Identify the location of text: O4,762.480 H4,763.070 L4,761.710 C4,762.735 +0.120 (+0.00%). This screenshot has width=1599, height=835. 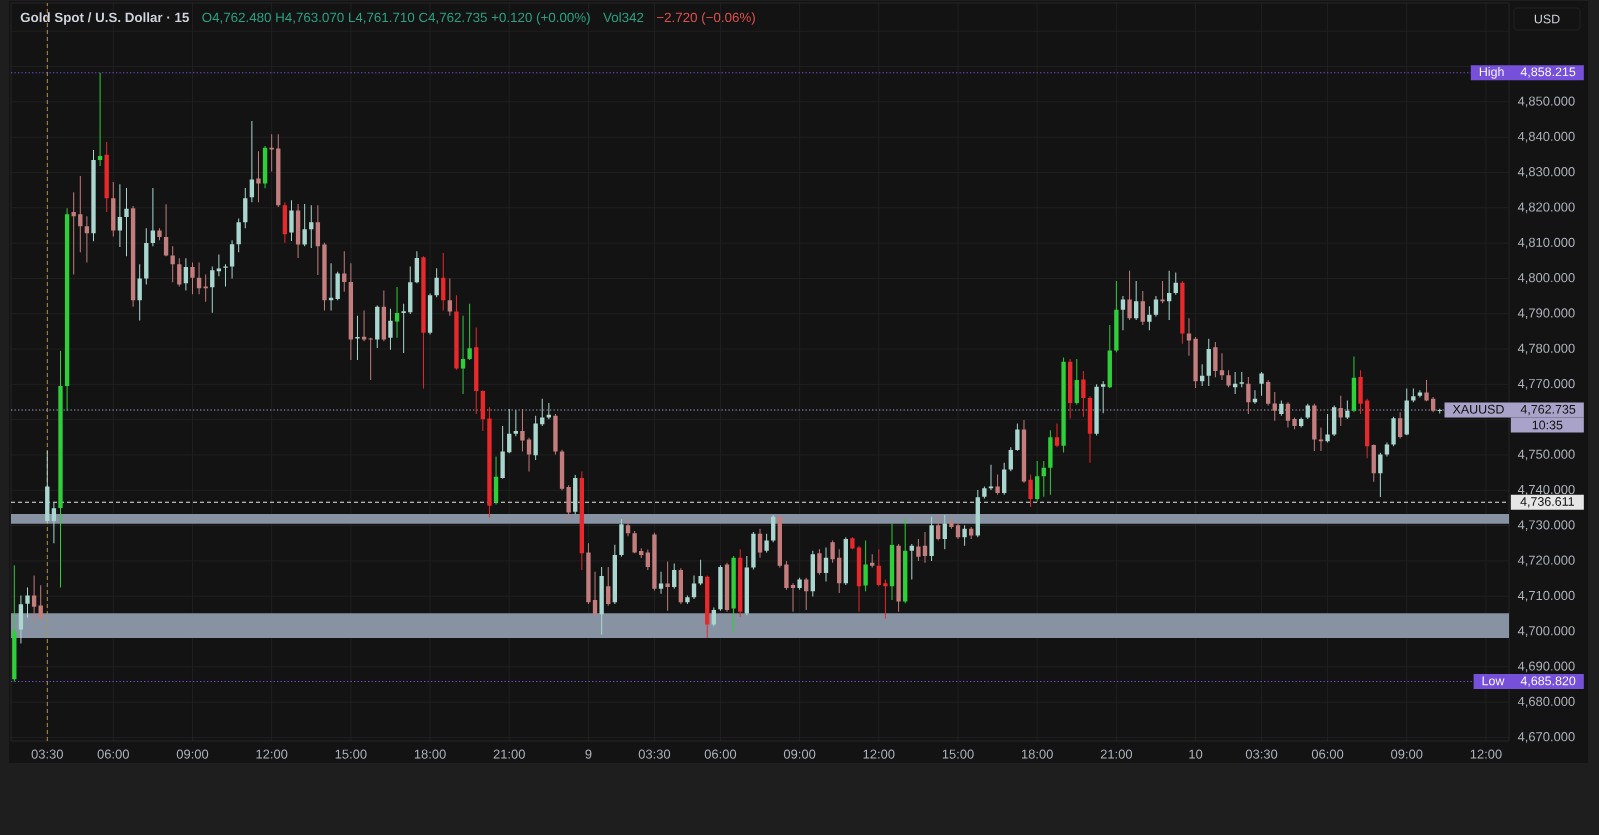
(396, 18).